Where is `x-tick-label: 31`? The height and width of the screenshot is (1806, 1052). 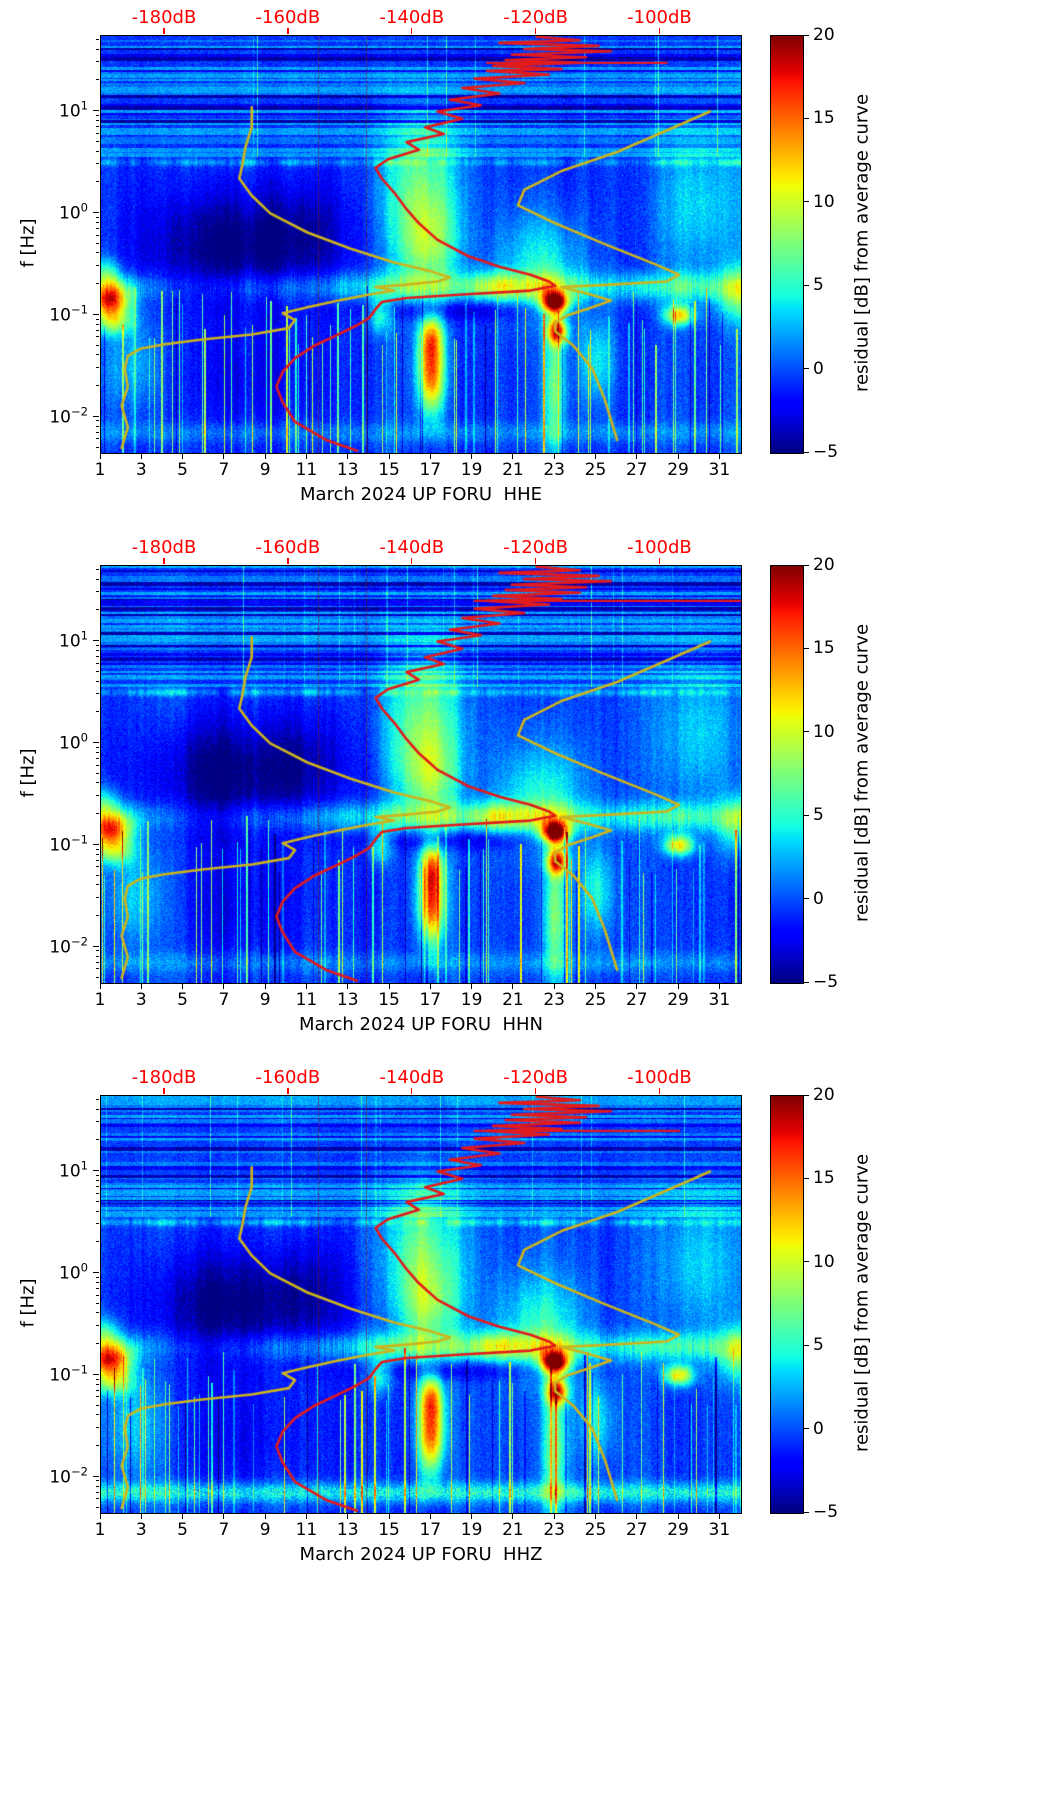
x-tick-label: 31 is located at coordinates (719, 1000).